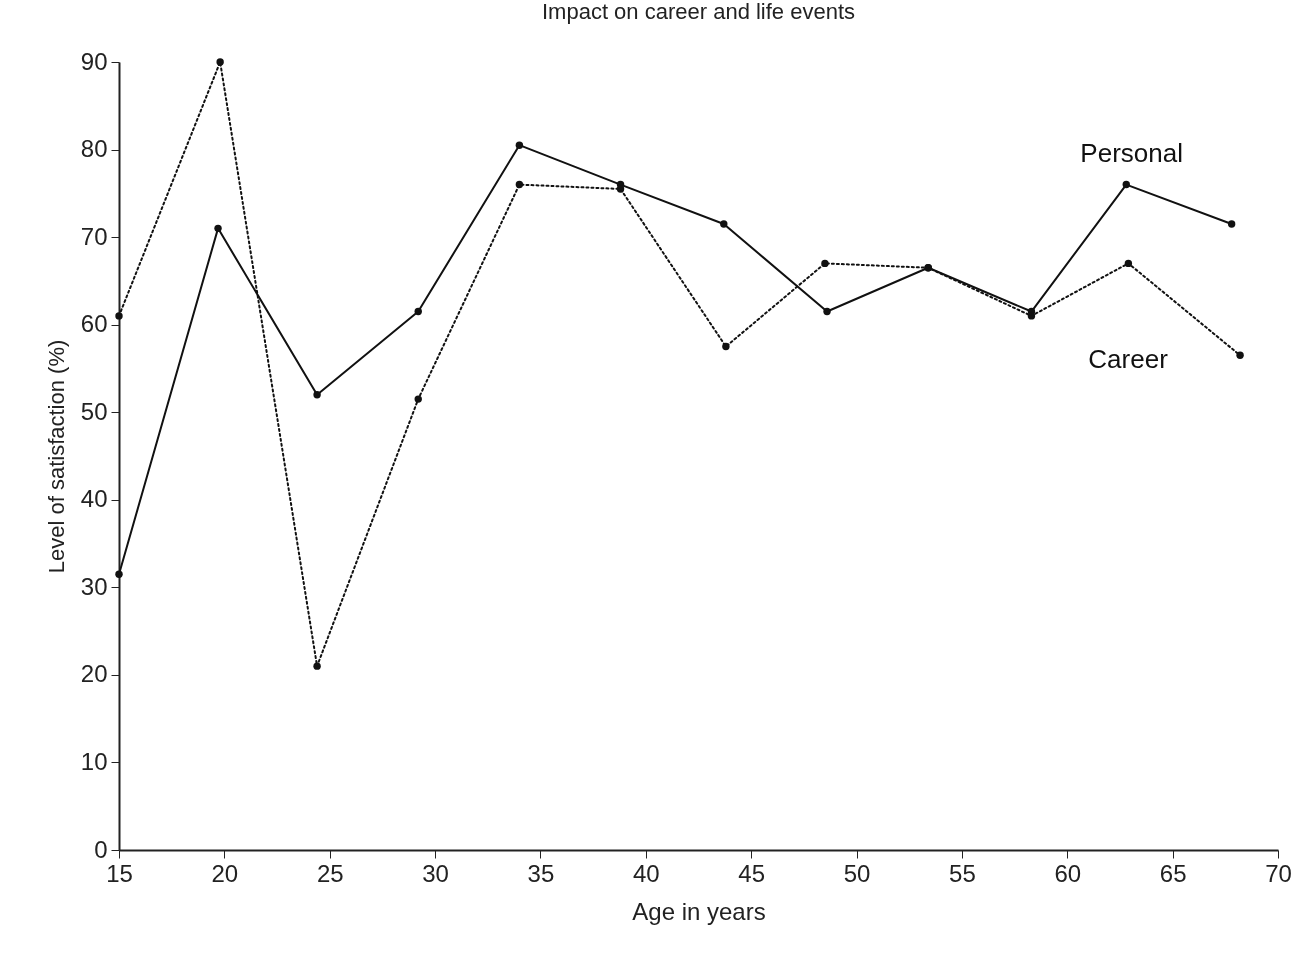 The width and height of the screenshot is (1311, 972). I want to click on y-tick-label: 10, so click(94, 761).